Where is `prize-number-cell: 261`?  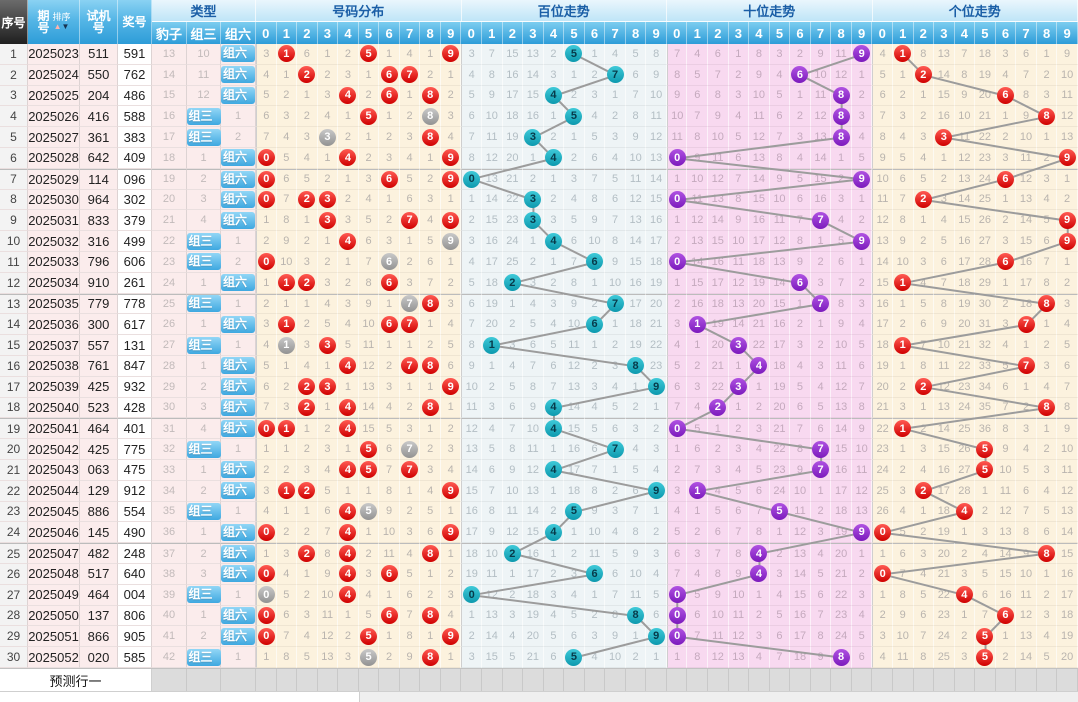
prize-number-cell: 261 is located at coordinates (135, 283).